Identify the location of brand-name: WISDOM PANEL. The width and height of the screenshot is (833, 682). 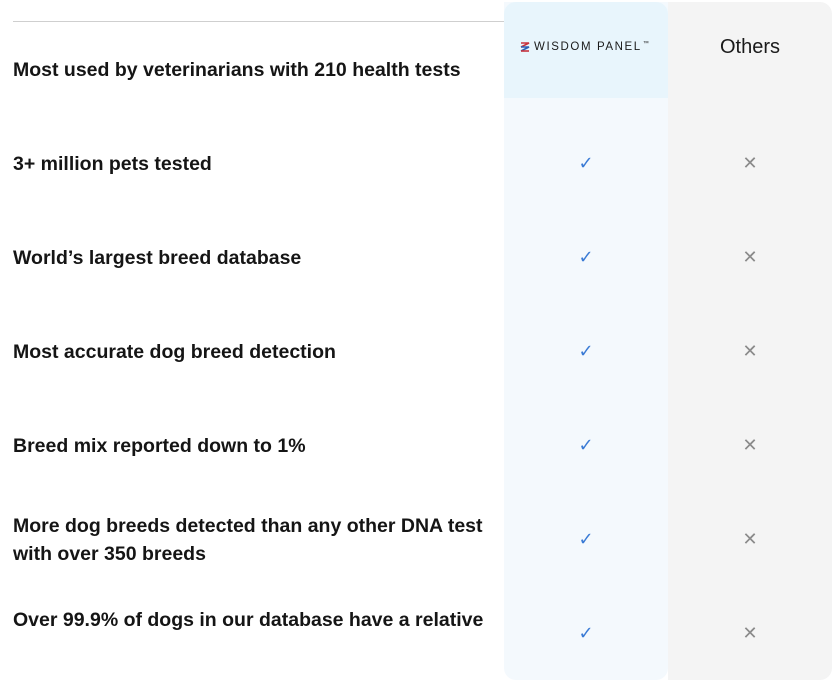
(588, 47).